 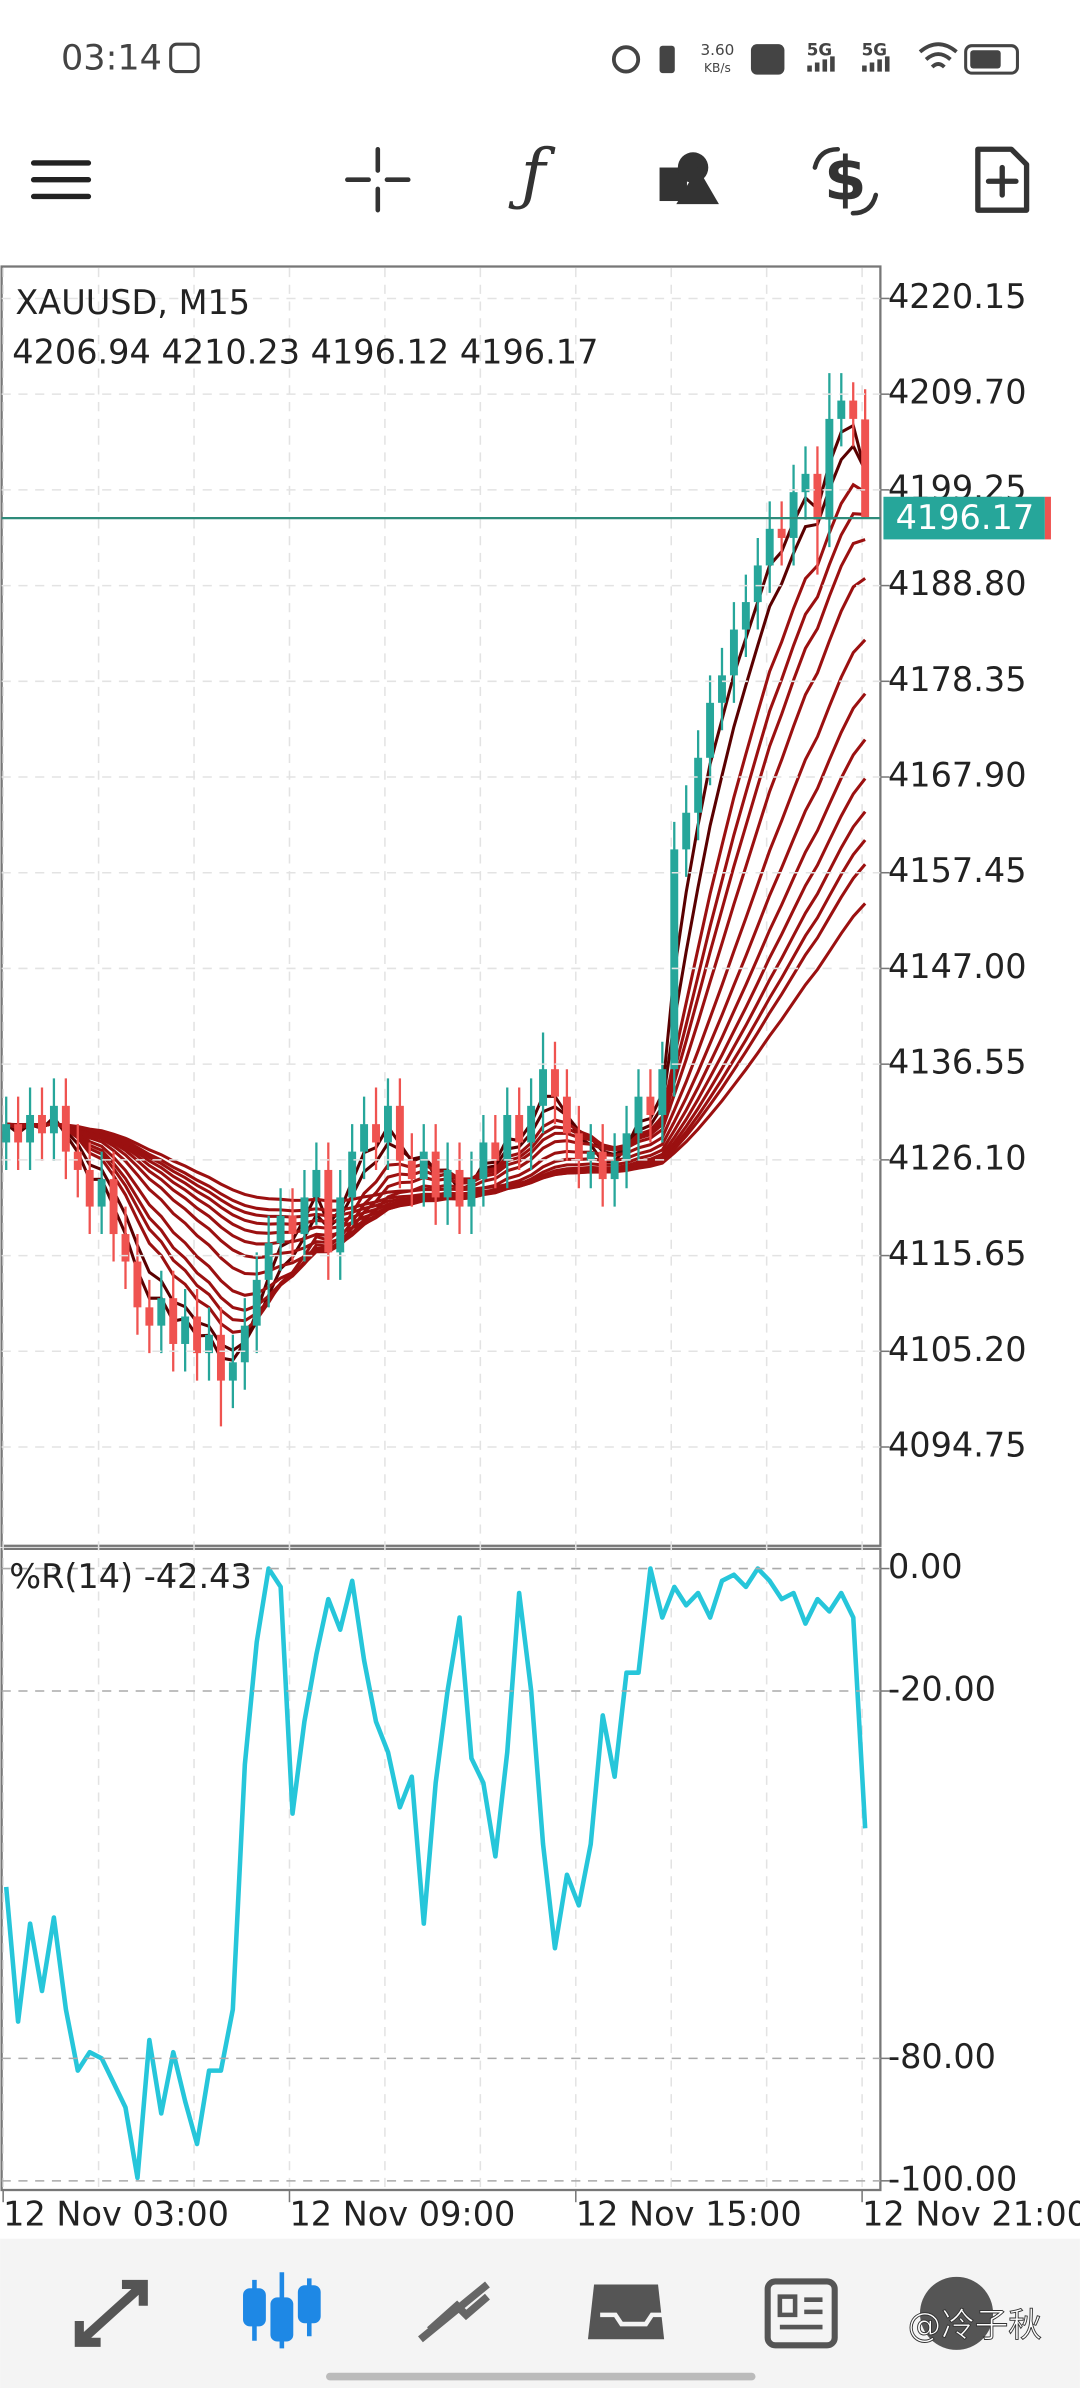 I want to click on current-price-label: 4196.17, so click(x=965, y=517).